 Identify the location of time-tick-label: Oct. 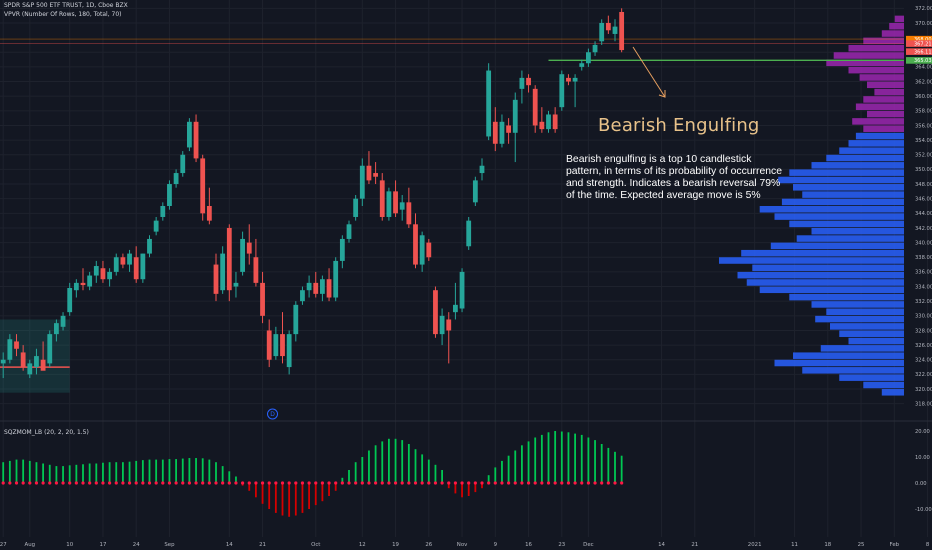
(315, 545).